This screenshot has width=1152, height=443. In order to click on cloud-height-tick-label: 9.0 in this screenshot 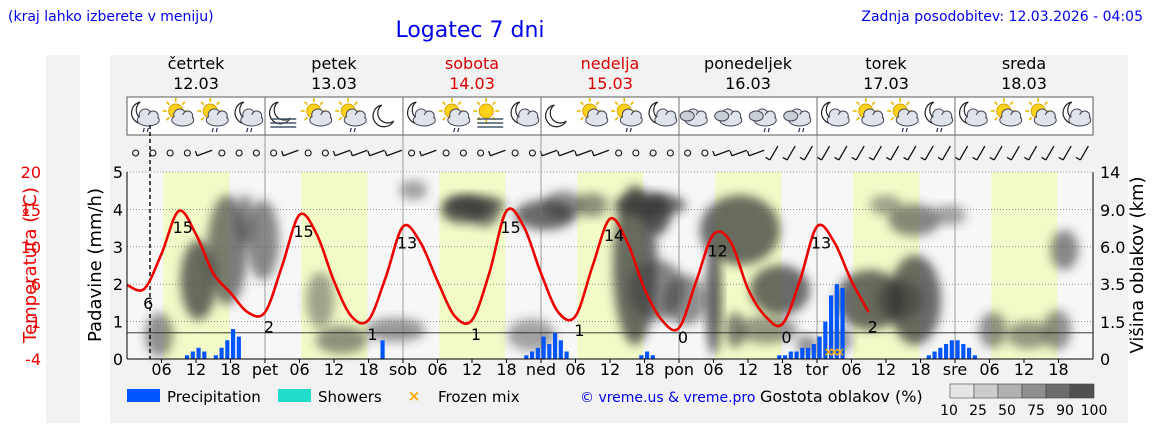, I will do `click(1112, 210)`.